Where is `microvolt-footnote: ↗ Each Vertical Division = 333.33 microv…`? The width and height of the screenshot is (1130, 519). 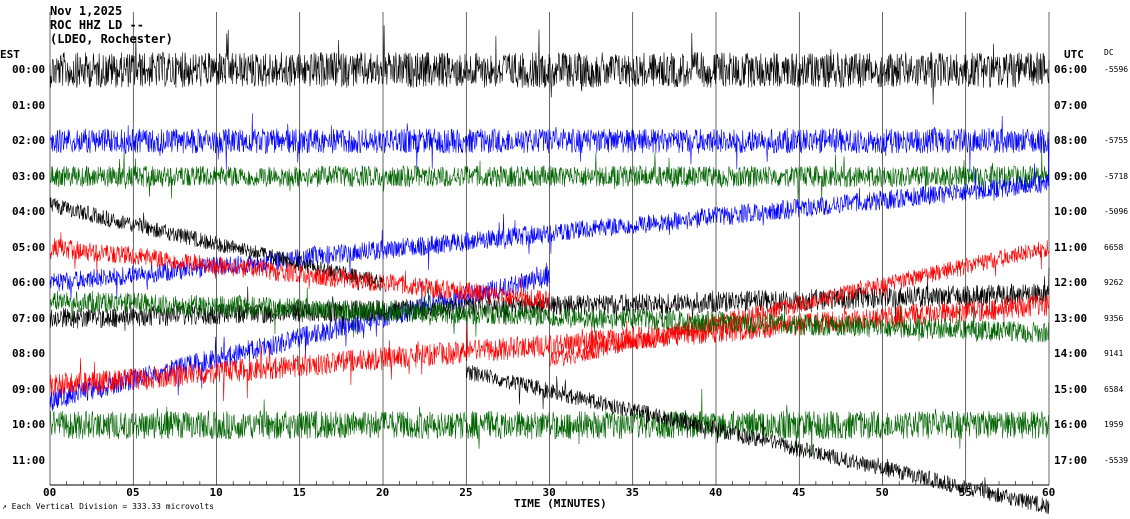 microvolt-footnote: ↗ Each Vertical Division = 333.33 microv… is located at coordinates (108, 506).